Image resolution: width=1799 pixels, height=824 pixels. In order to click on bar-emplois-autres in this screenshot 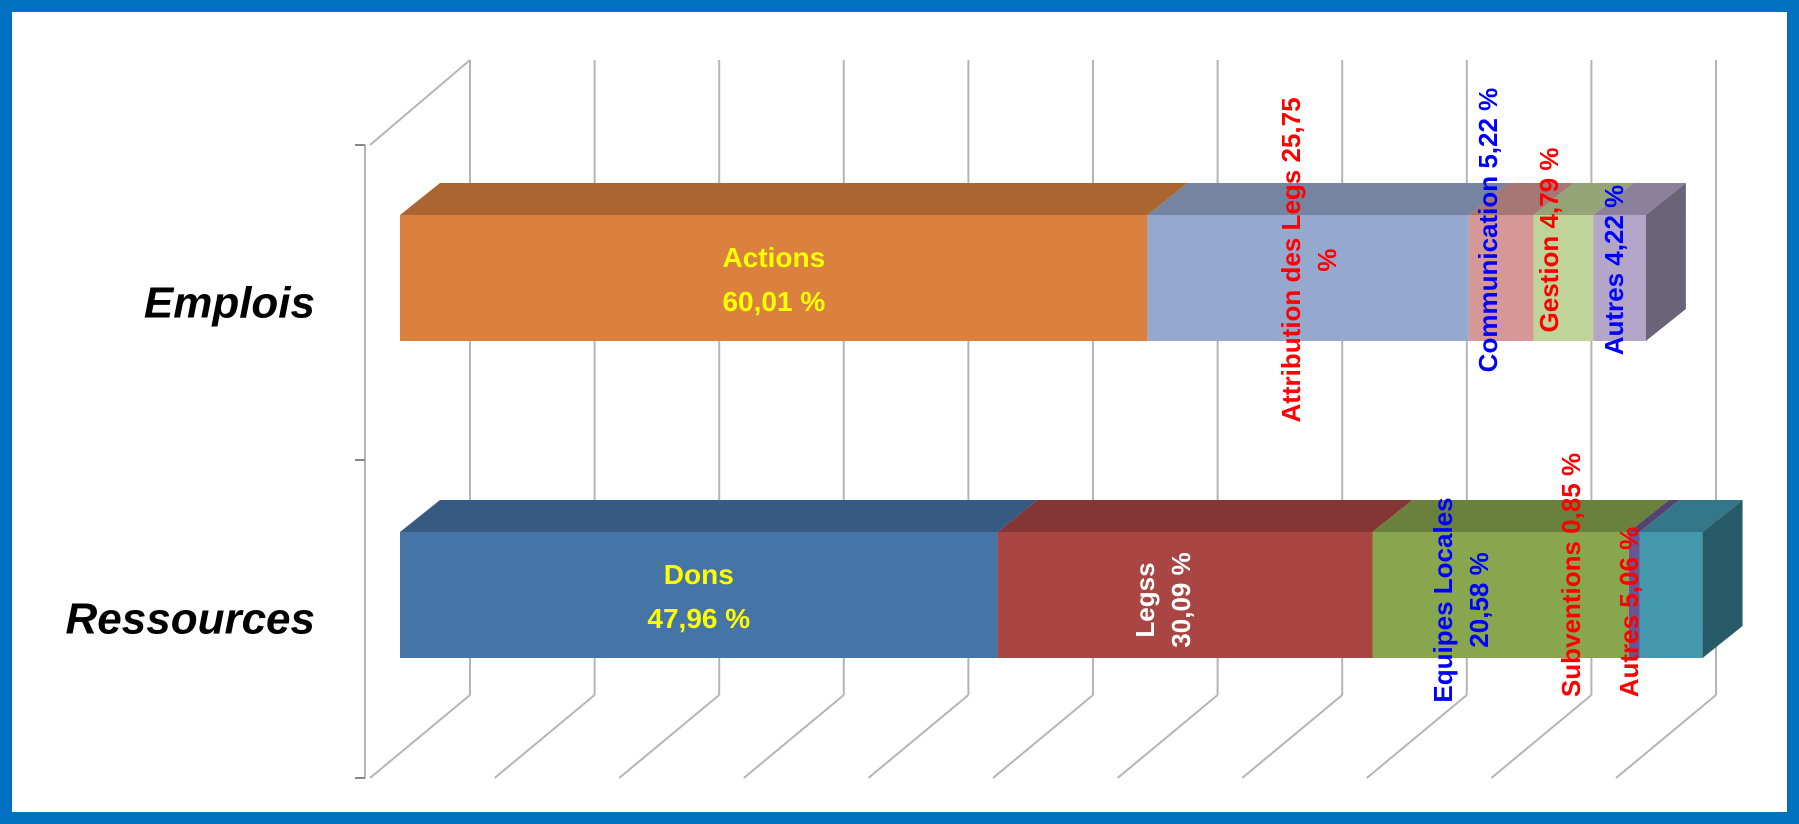, I will do `click(1619, 278)`.